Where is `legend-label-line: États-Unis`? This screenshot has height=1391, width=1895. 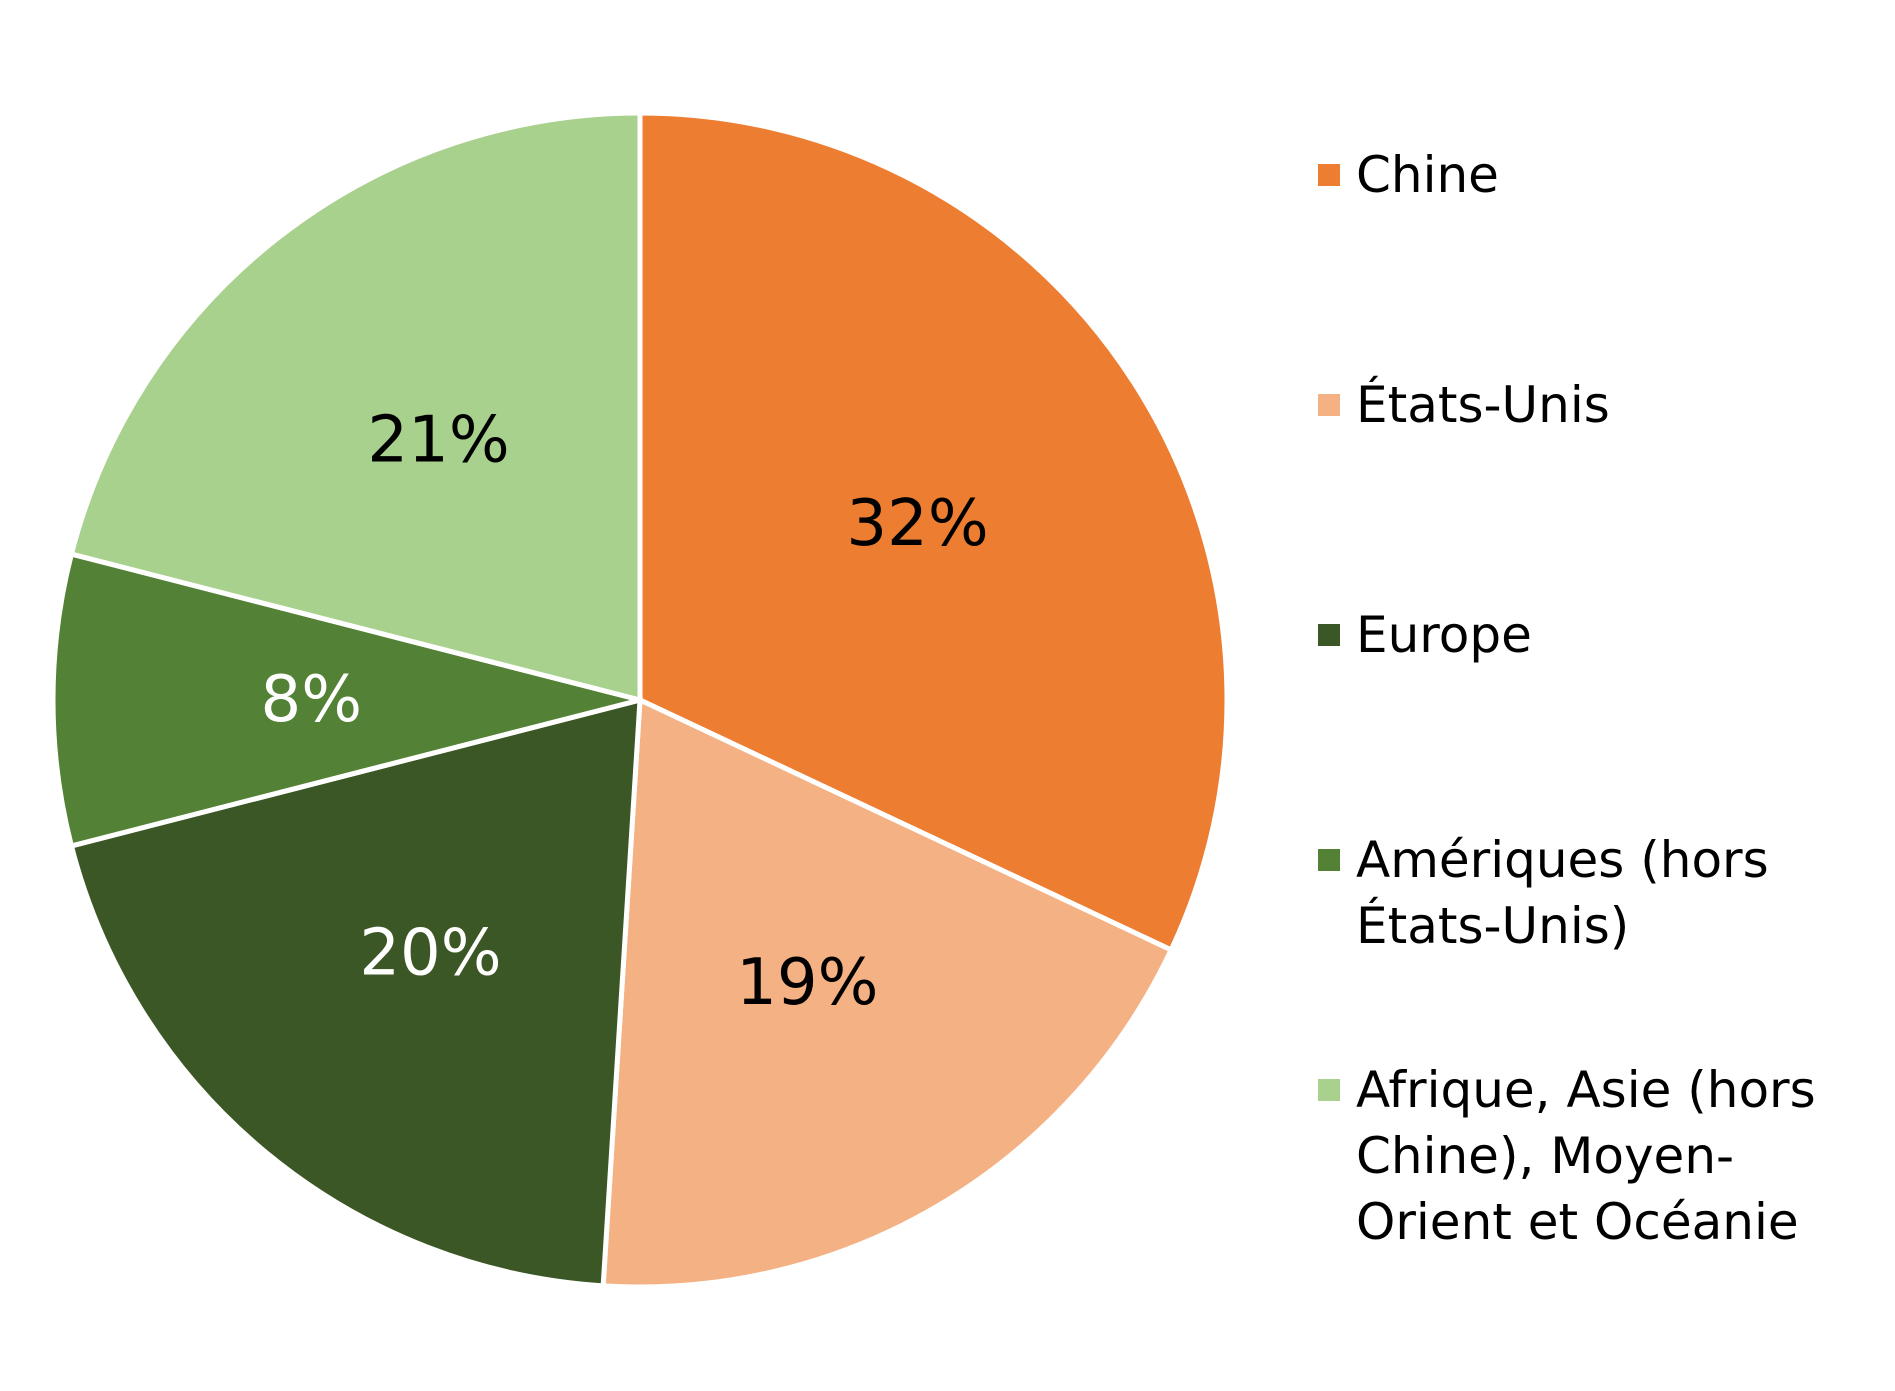
legend-label-line: États-Unis is located at coordinates (1483, 404).